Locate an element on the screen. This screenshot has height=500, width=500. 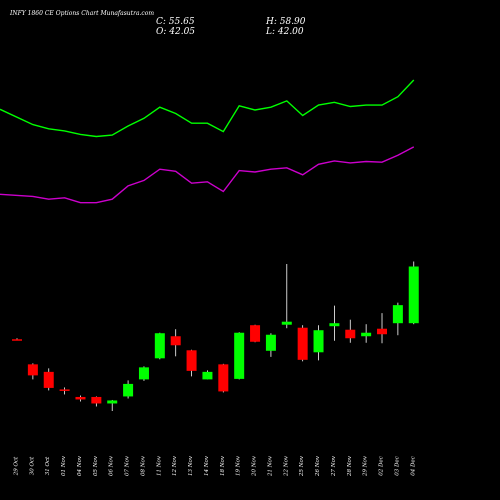
open-price-label: O: 42.05 is located at coordinates (176, 32).